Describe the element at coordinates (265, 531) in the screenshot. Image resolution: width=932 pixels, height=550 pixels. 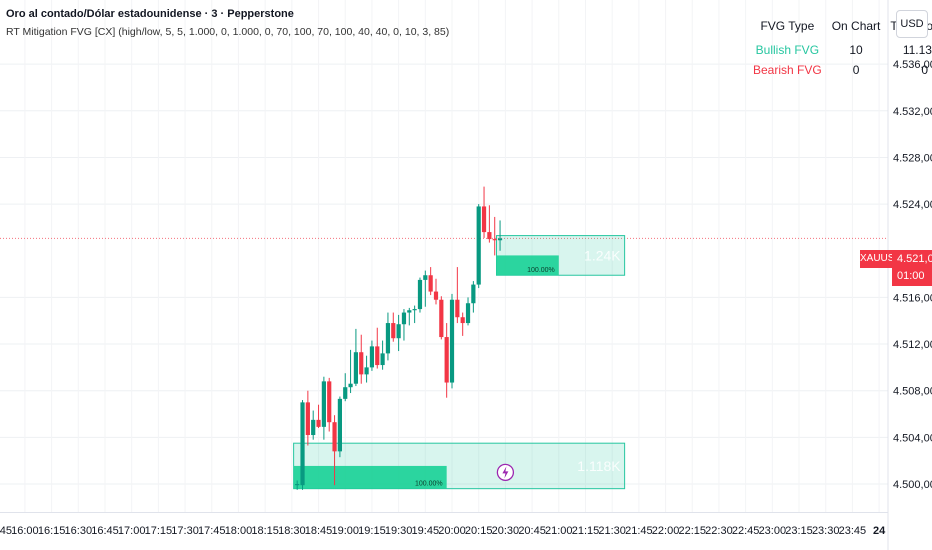
I see `x-tick-label: 18:15` at that location.